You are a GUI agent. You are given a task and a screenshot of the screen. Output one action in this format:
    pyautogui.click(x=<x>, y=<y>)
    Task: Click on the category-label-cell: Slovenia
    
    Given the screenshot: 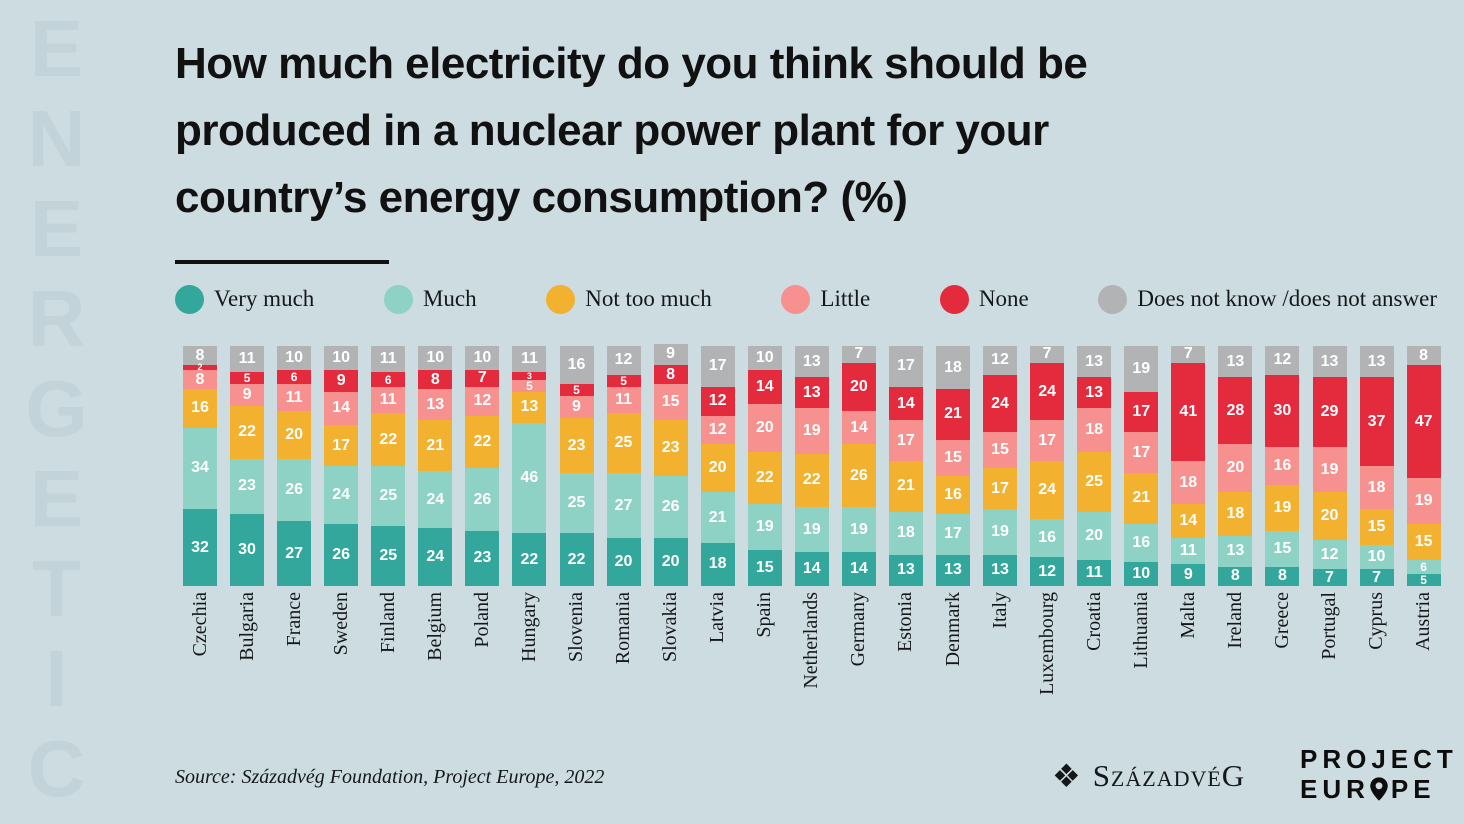 What is the action you would take?
    pyautogui.click(x=577, y=684)
    